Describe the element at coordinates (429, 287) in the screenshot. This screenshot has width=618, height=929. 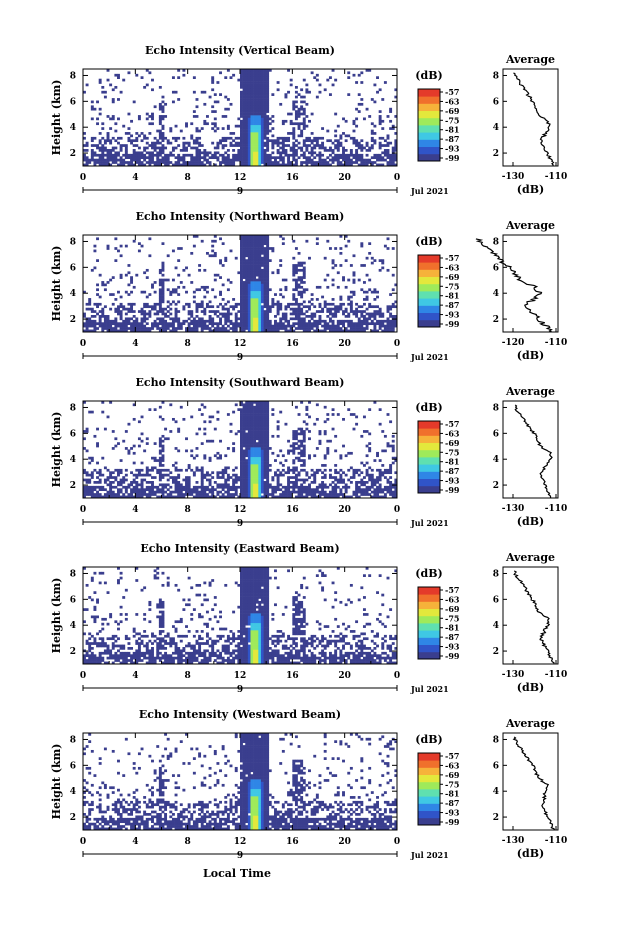
I see `colorbar-segment` at that location.